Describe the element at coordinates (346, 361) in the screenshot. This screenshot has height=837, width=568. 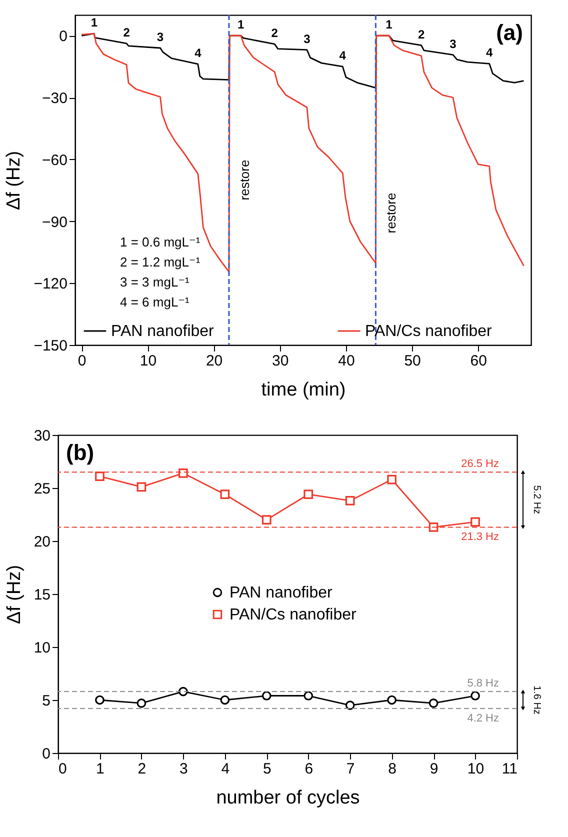
I see `x-tick-label: 40` at that location.